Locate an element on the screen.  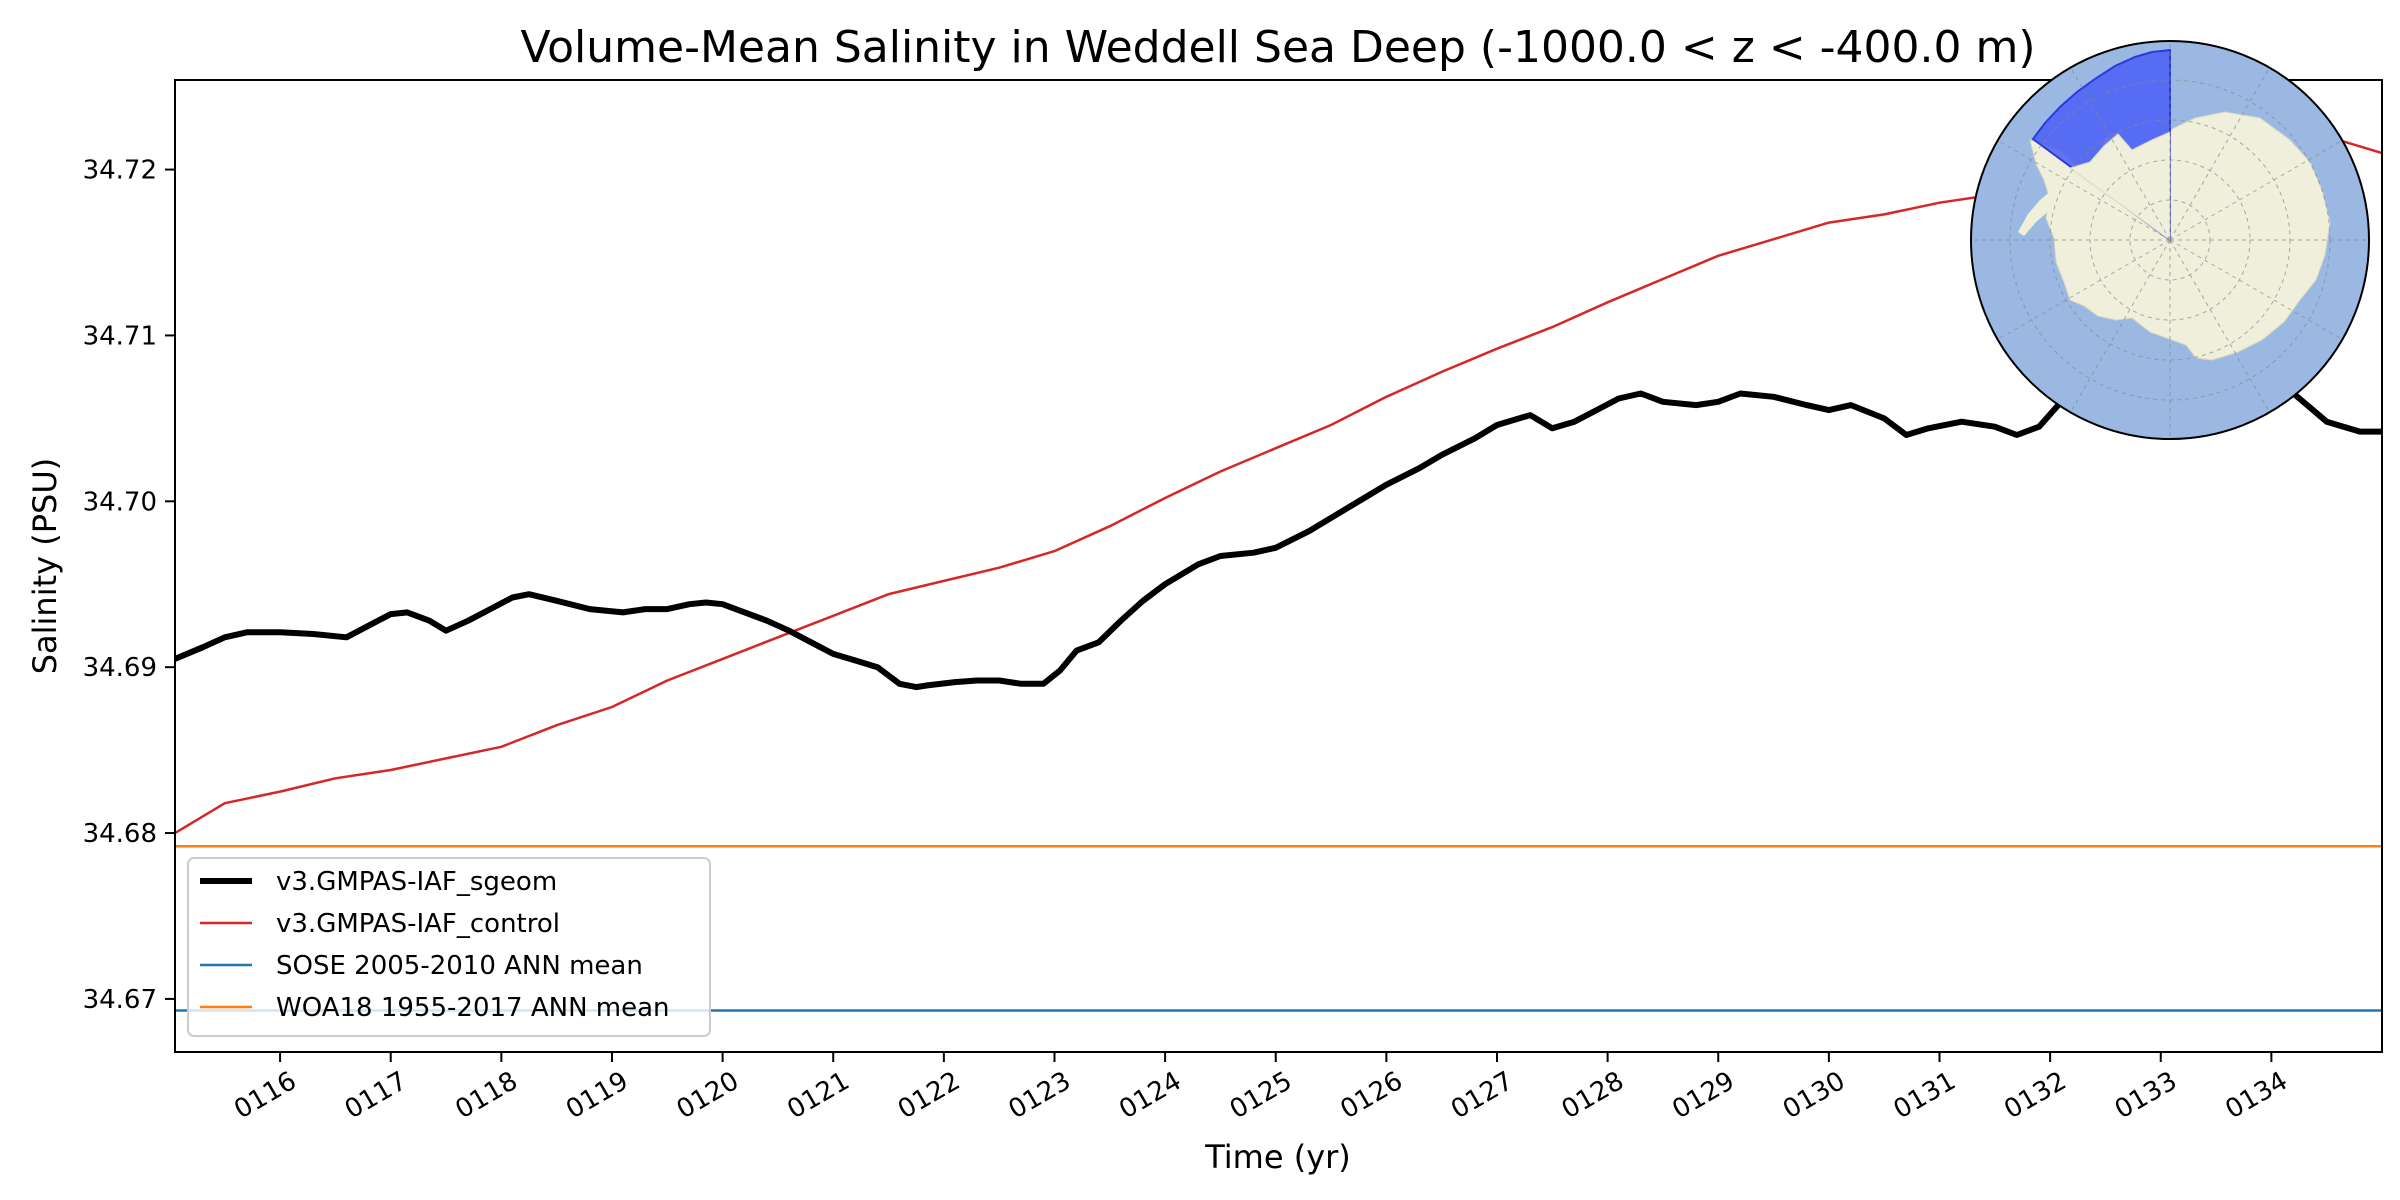
y-tick-label: 34.68 is located at coordinates (120, 834).